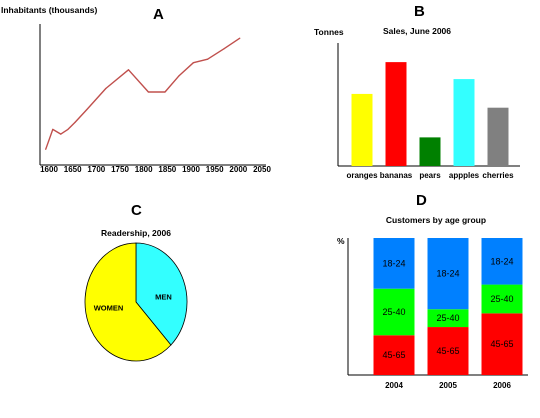 This screenshot has width=540, height=418. I want to click on chart-b-bar-pears, so click(430, 151).